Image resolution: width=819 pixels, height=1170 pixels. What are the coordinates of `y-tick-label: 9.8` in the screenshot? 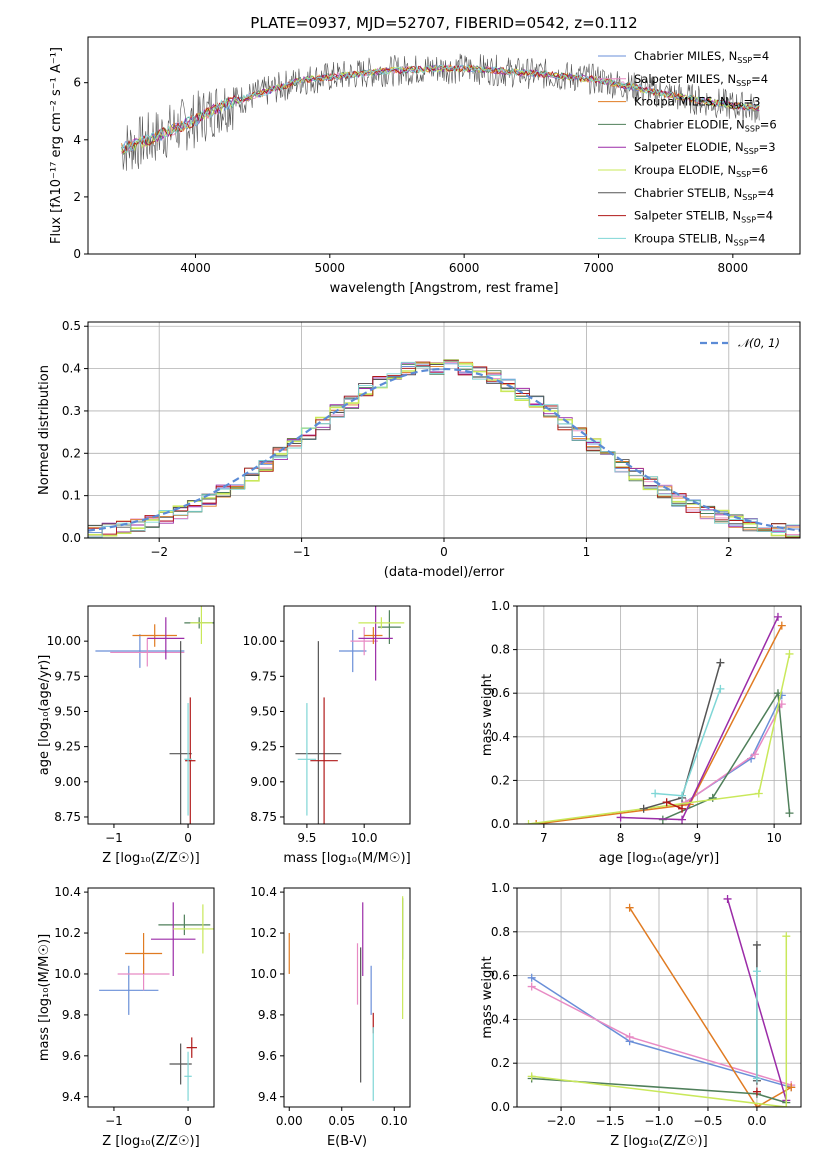 It's located at (71, 1015).